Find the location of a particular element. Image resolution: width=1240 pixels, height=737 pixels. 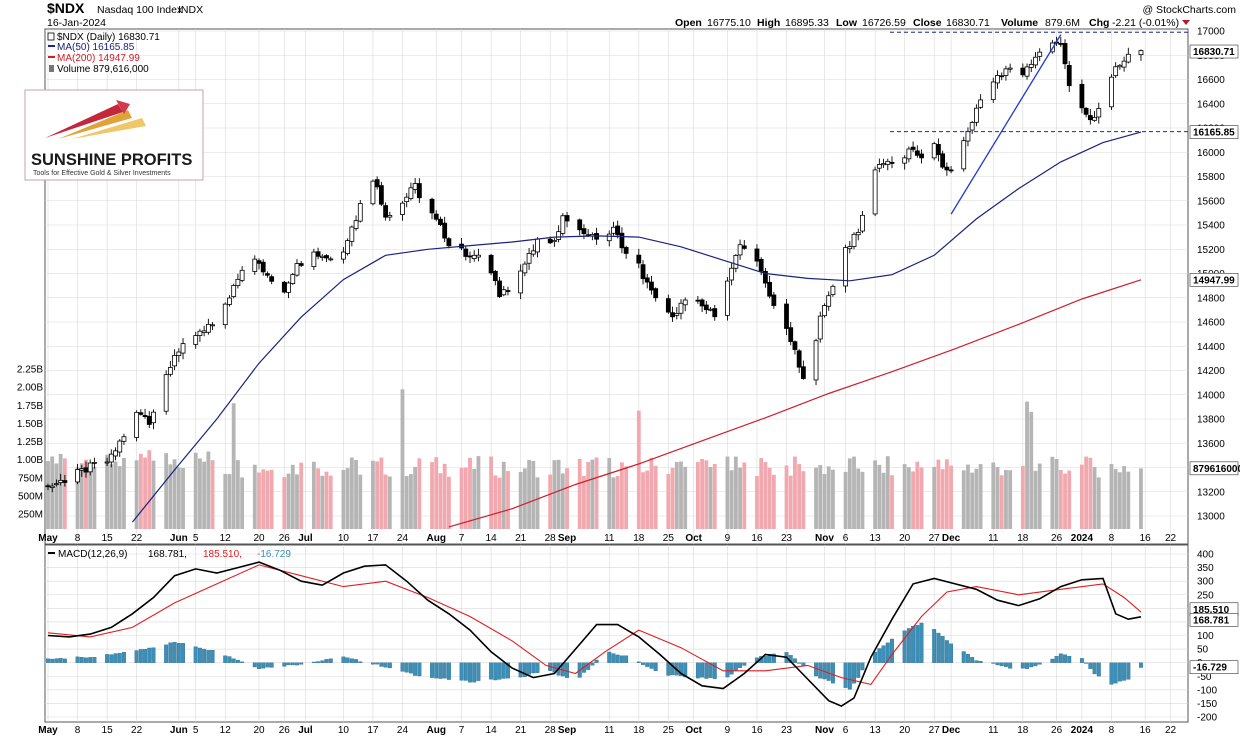

x-axis-label: Dec is located at coordinates (951, 538).